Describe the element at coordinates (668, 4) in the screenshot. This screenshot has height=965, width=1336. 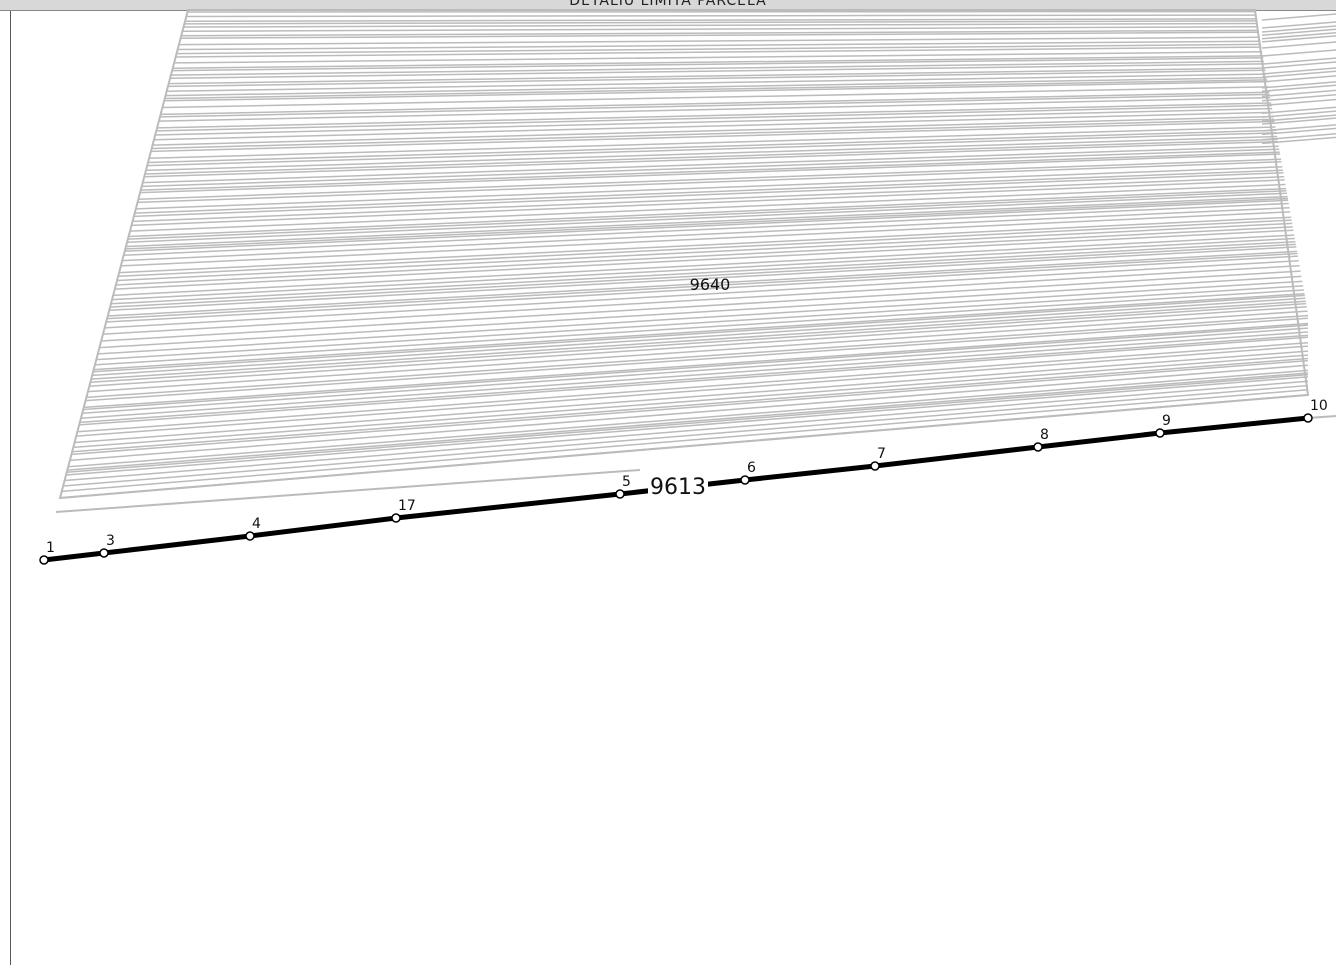
I see `title: DETALIU LIMITA PARCELA` at that location.